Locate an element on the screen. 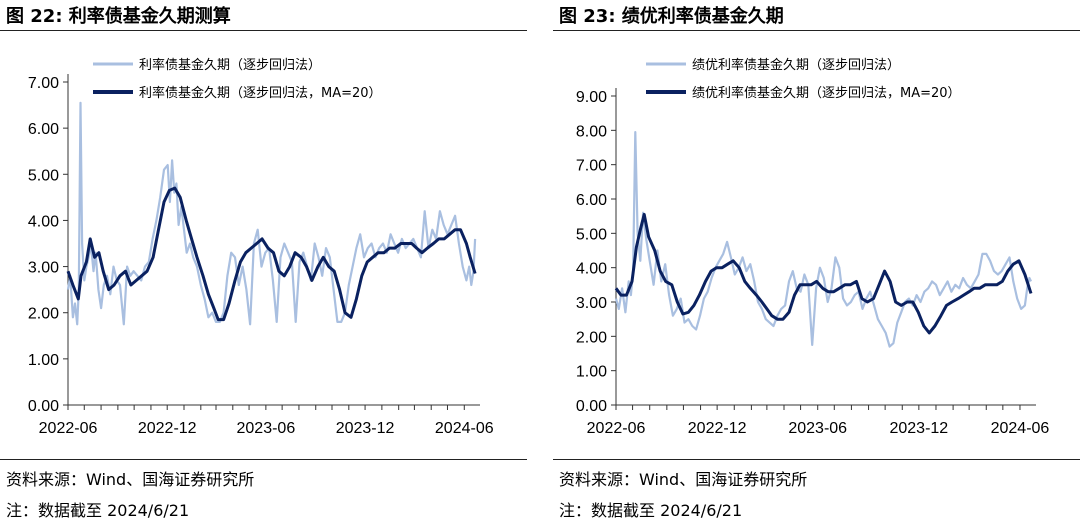 This screenshot has height=521, width=1080. legend-label: 绩优利率债基金久期（逐步回归法） is located at coordinates (796, 65).